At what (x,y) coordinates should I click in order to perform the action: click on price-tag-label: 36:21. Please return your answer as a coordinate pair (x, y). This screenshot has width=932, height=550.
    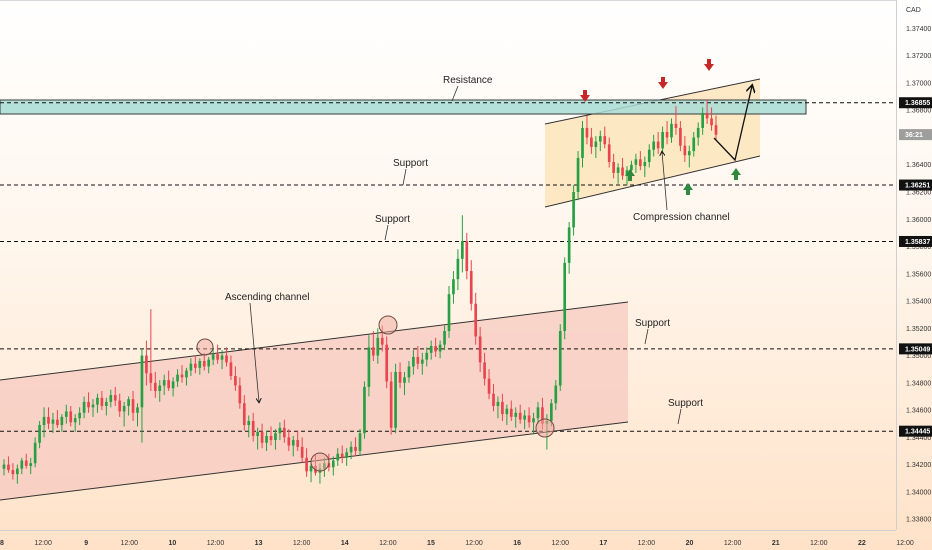
    Looking at the image, I should click on (914, 135).